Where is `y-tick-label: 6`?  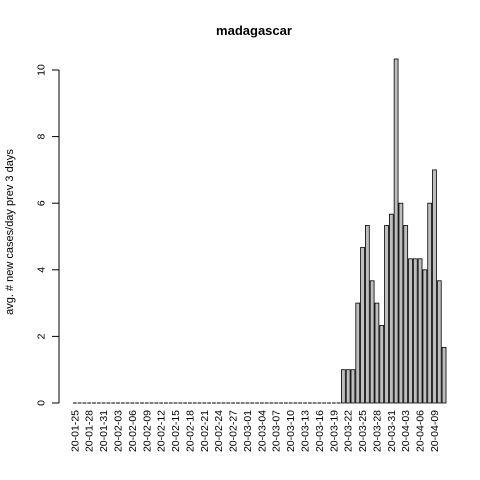 y-tick-label: 6 is located at coordinates (42, 203).